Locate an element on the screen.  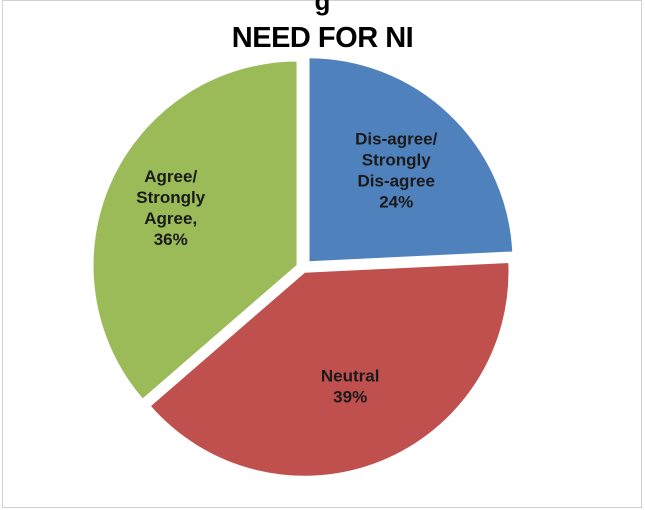
slice-label-0-line-2: Dis-agree is located at coordinates (395, 181).